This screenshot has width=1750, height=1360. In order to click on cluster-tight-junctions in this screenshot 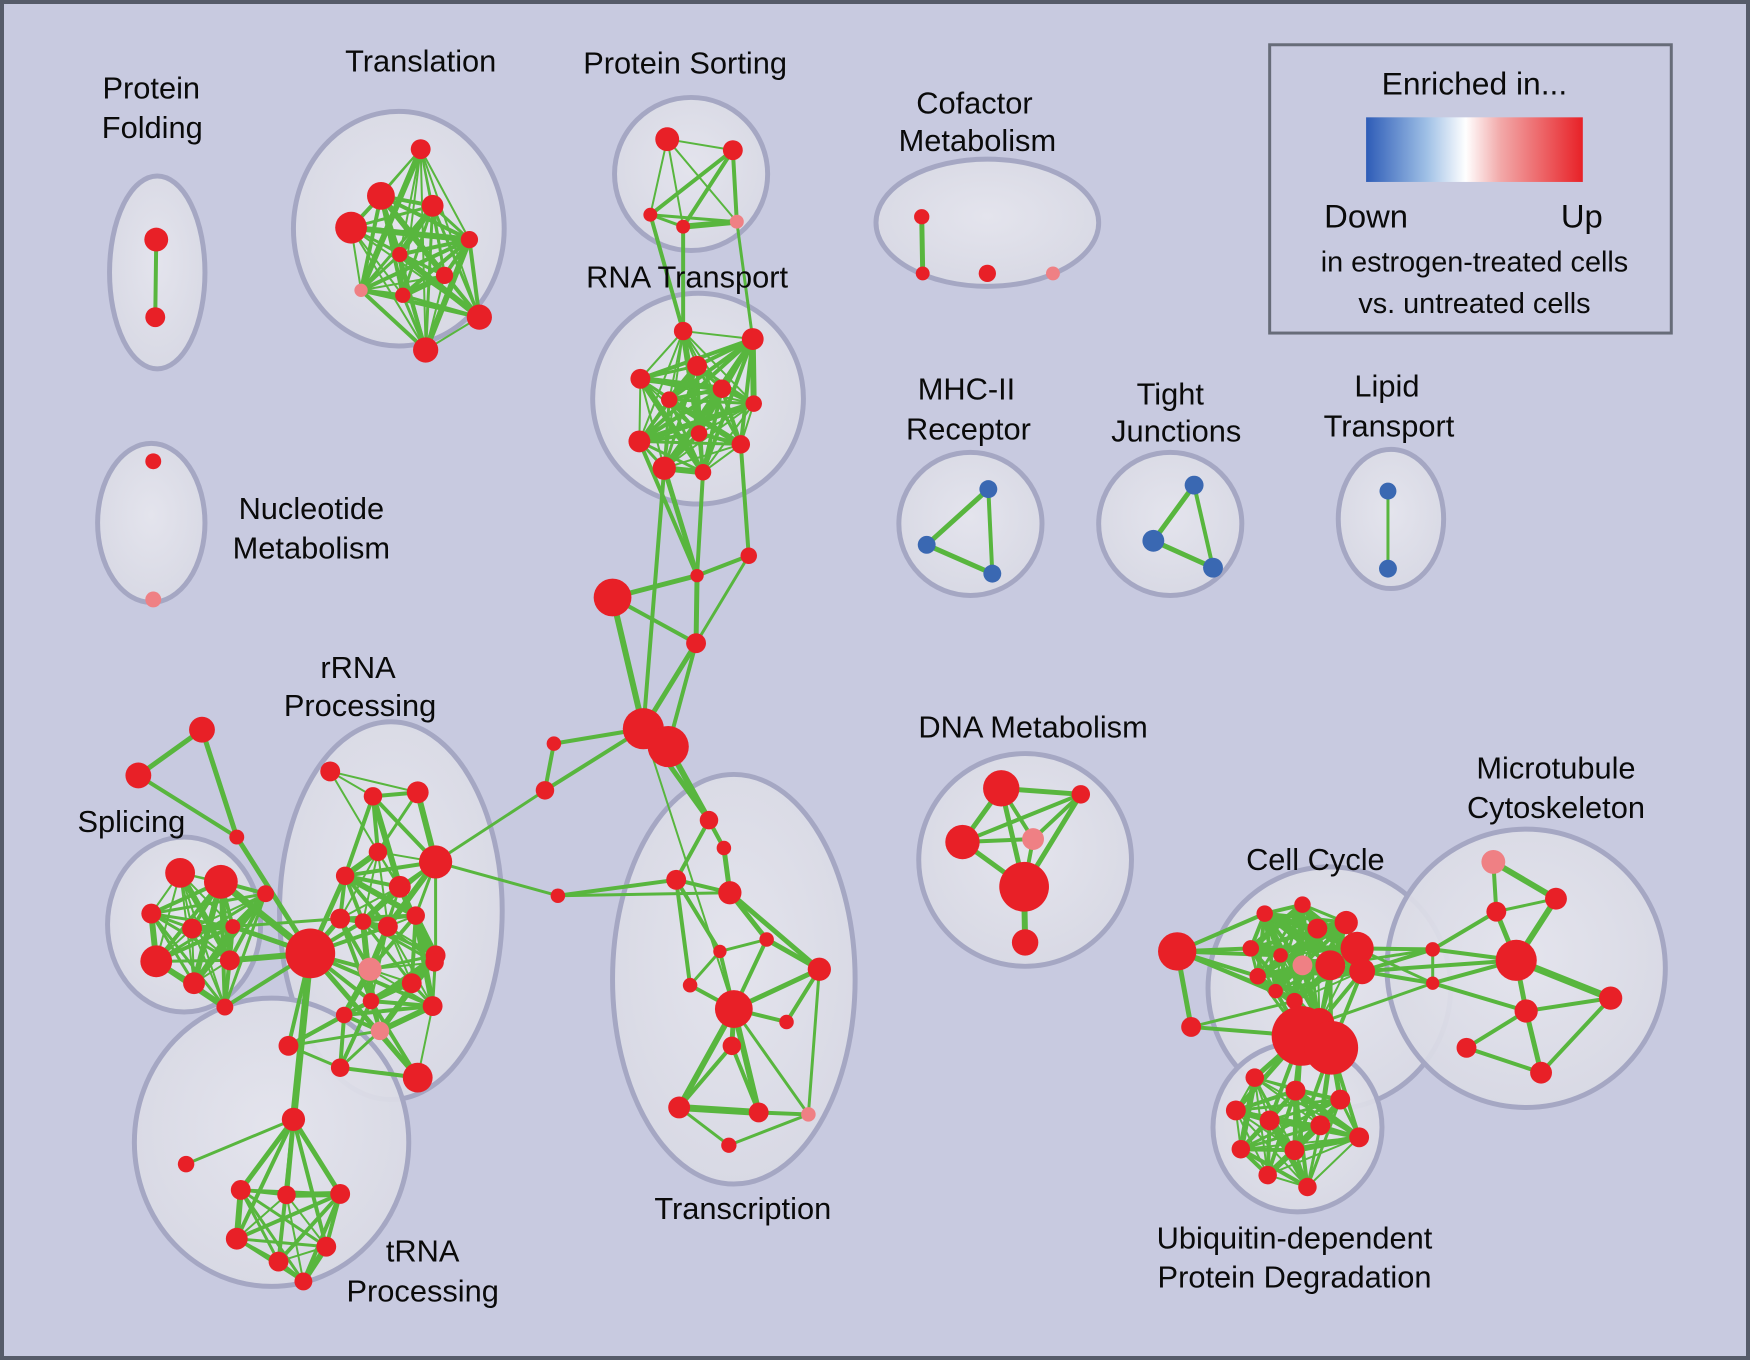, I will do `click(1170, 523)`.